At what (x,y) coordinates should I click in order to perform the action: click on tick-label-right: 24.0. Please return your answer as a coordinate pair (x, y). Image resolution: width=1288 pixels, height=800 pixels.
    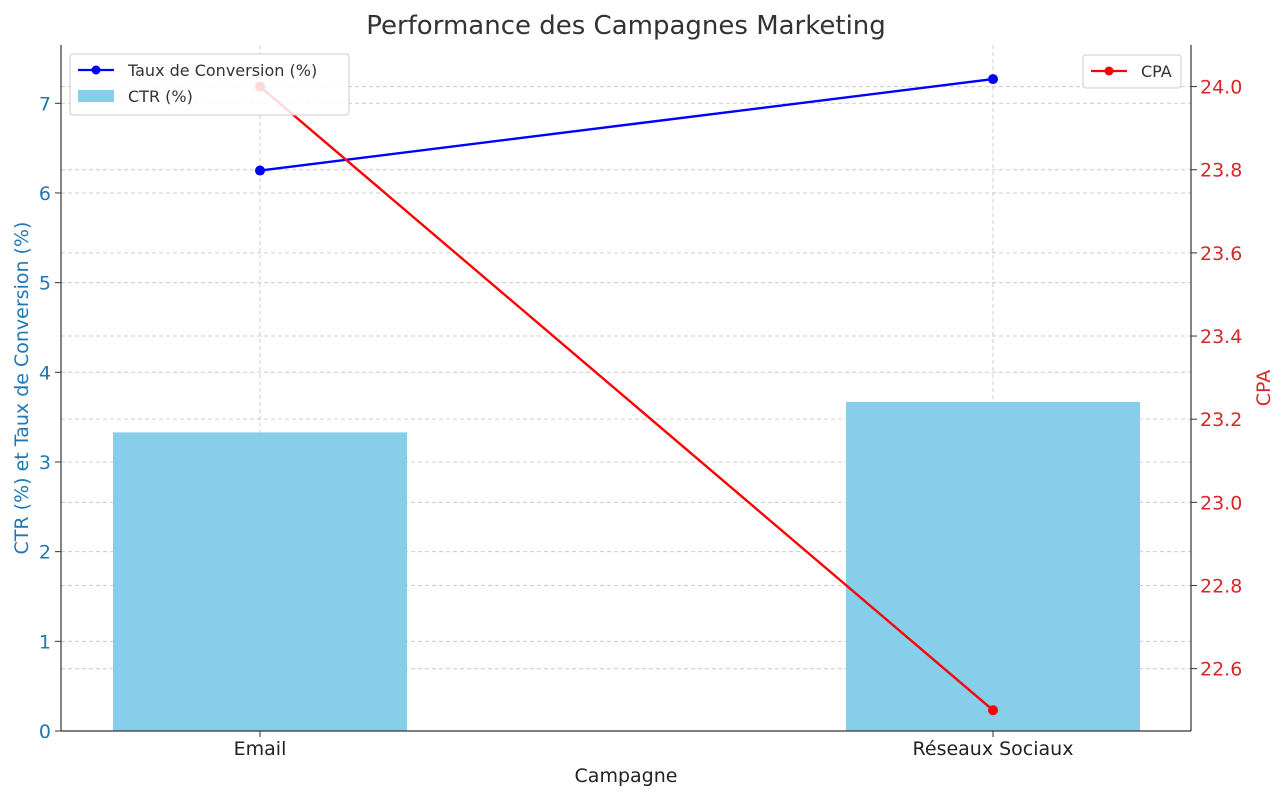
    Looking at the image, I should click on (1221, 88).